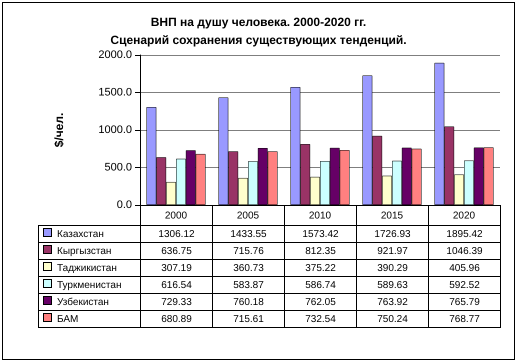  I want to click on legend-label: Туркменистан, so click(89, 285).